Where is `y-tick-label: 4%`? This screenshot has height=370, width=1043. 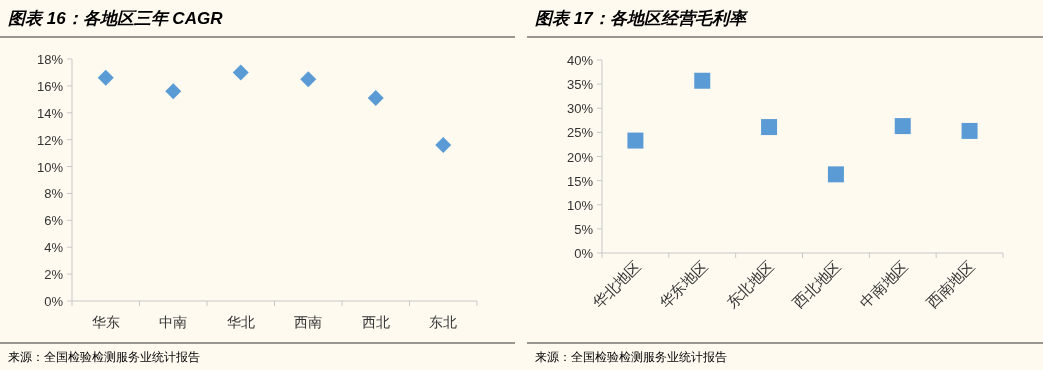
y-tick-label: 4% is located at coordinates (54, 248).